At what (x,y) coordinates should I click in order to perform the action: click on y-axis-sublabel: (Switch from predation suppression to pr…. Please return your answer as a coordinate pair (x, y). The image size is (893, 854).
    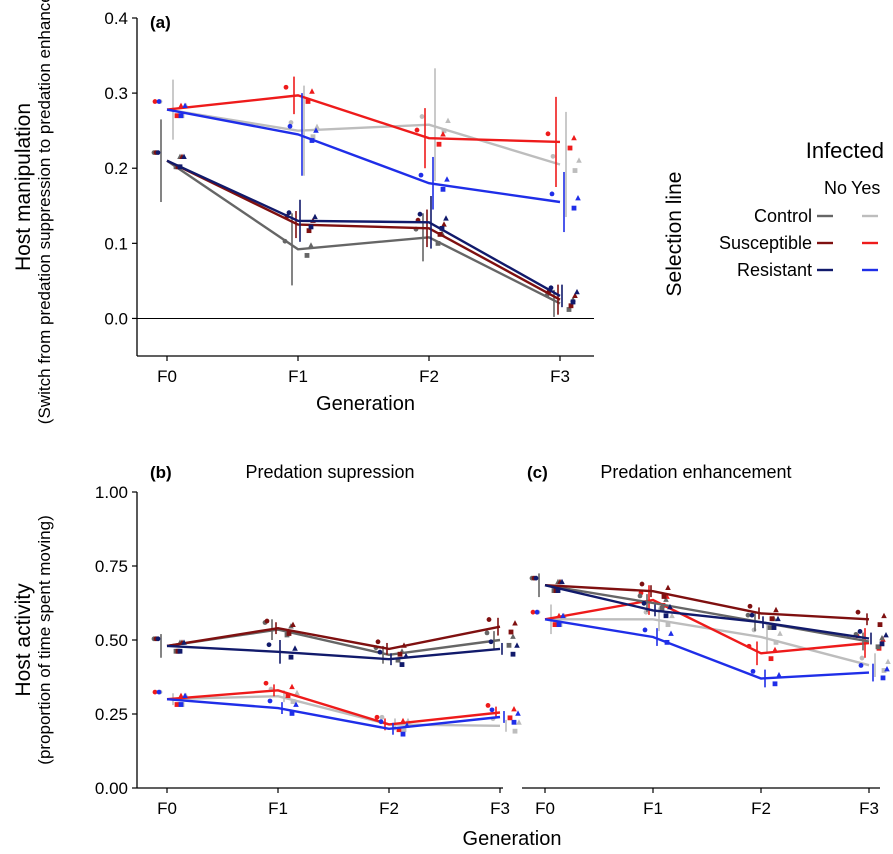
    Looking at the image, I should click on (44, 212).